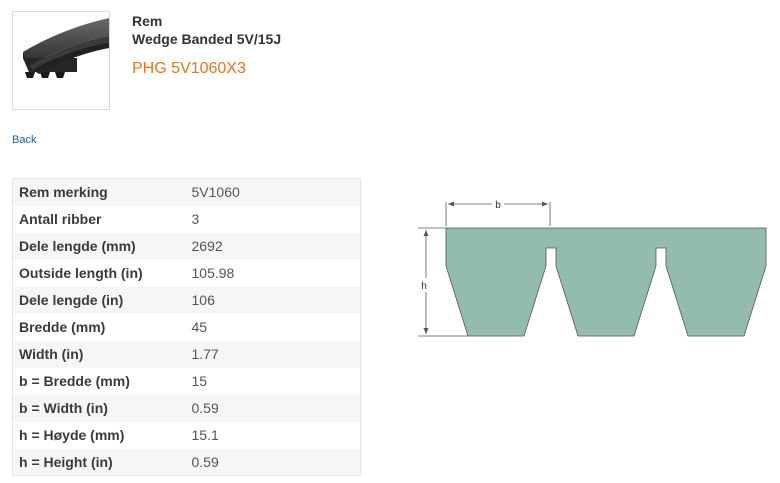  I want to click on table-row: Dele lengde (mm) 2692, so click(186, 246).